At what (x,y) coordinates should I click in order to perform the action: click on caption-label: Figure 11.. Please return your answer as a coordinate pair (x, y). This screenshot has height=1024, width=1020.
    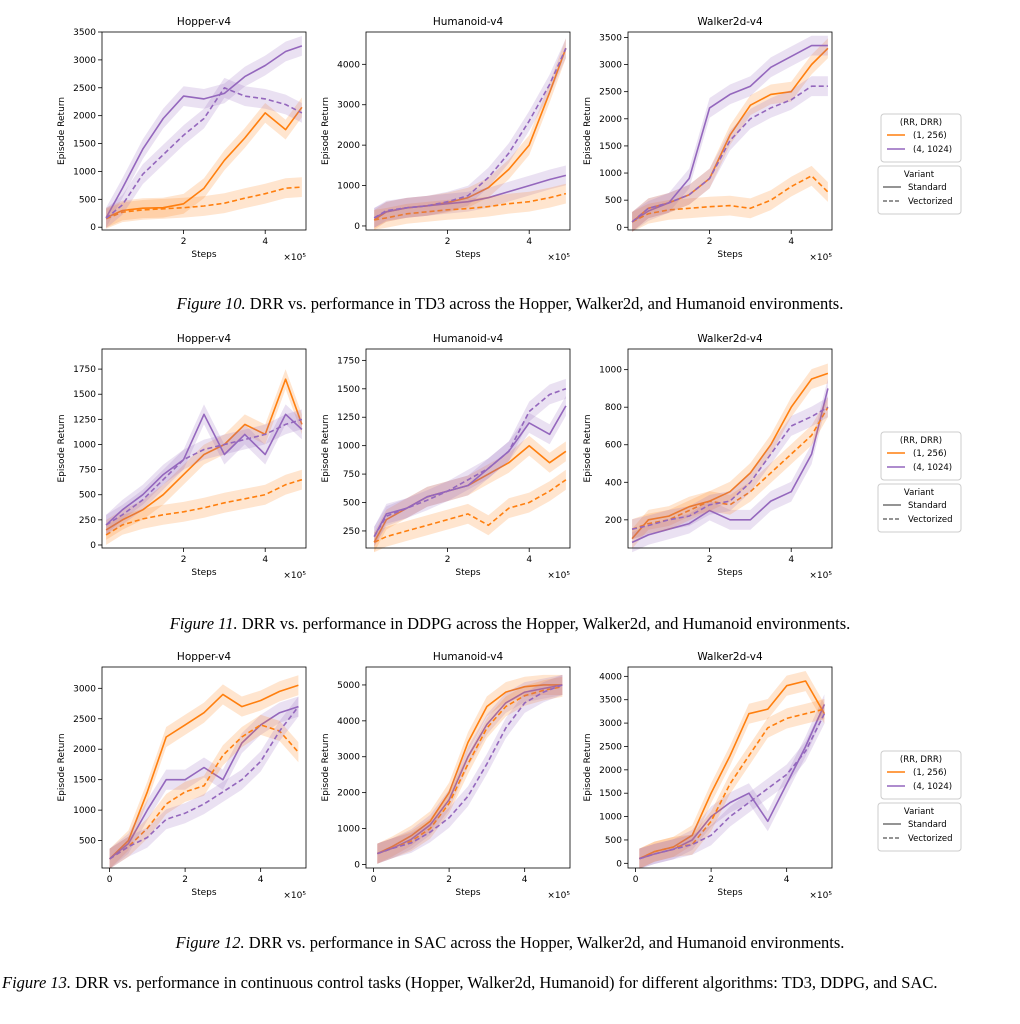
    Looking at the image, I should click on (203, 623).